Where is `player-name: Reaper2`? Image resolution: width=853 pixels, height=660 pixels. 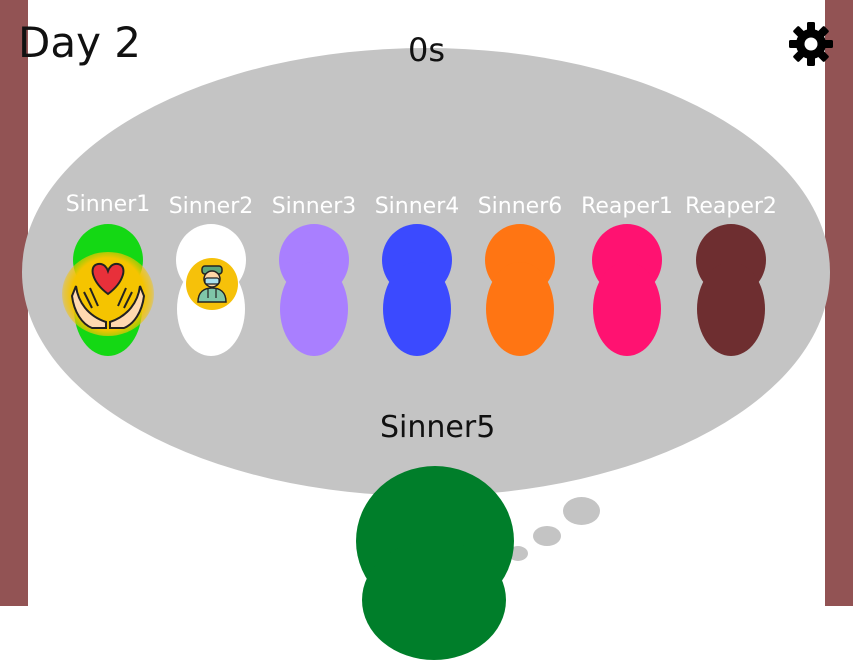 player-name: Reaper2 is located at coordinates (731, 206).